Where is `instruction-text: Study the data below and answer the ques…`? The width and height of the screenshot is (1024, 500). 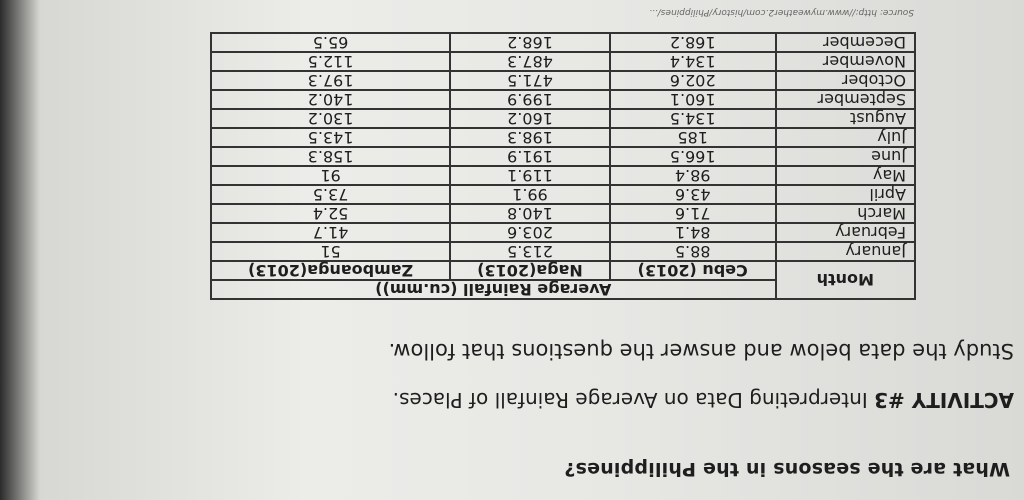 instruction-text: Study the data below and answer the ques… is located at coordinates (701, 351).